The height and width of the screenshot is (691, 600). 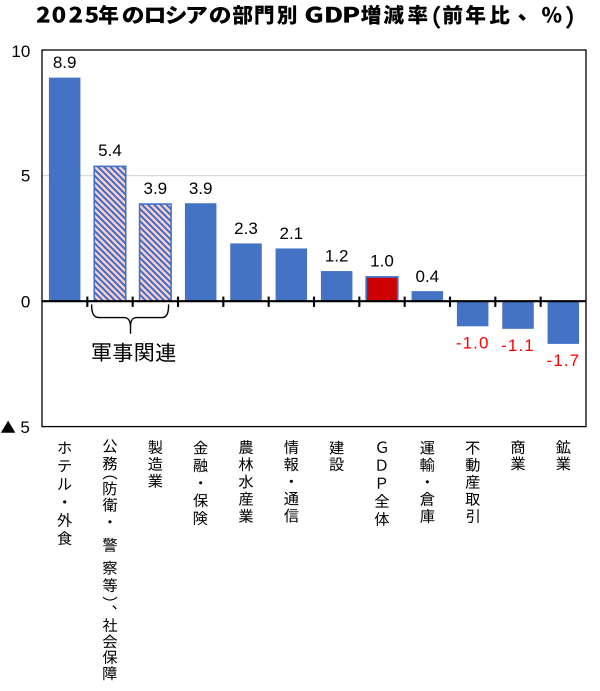 I want to click on svg-text: 10, so click(x=20, y=51).